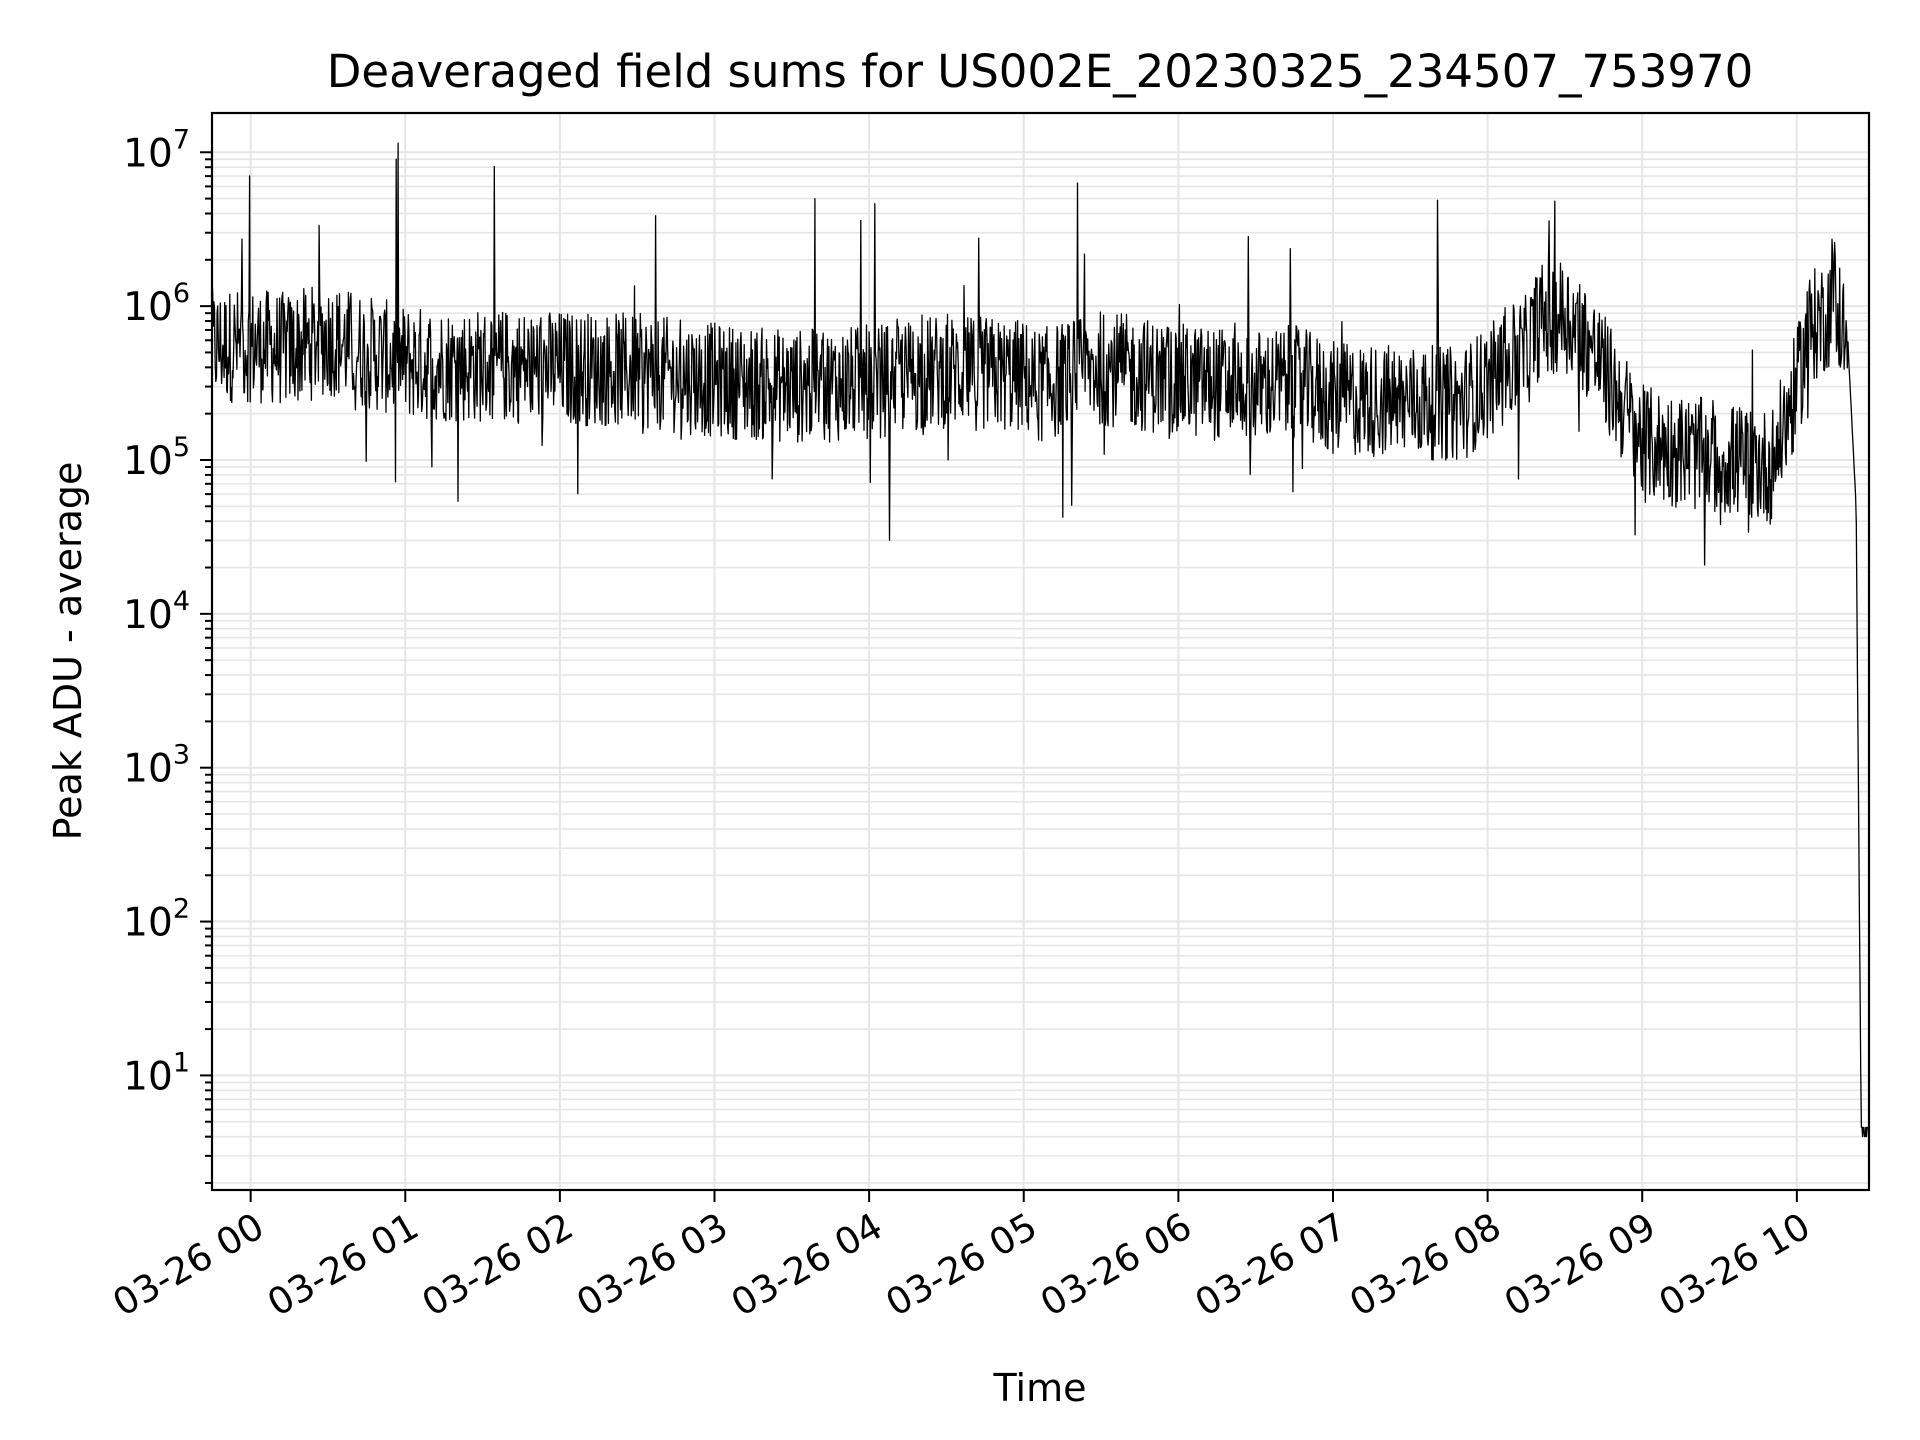 This screenshot has height=1440, width=1920. I want to click on y-tick-label: 10², so click(156, 920).